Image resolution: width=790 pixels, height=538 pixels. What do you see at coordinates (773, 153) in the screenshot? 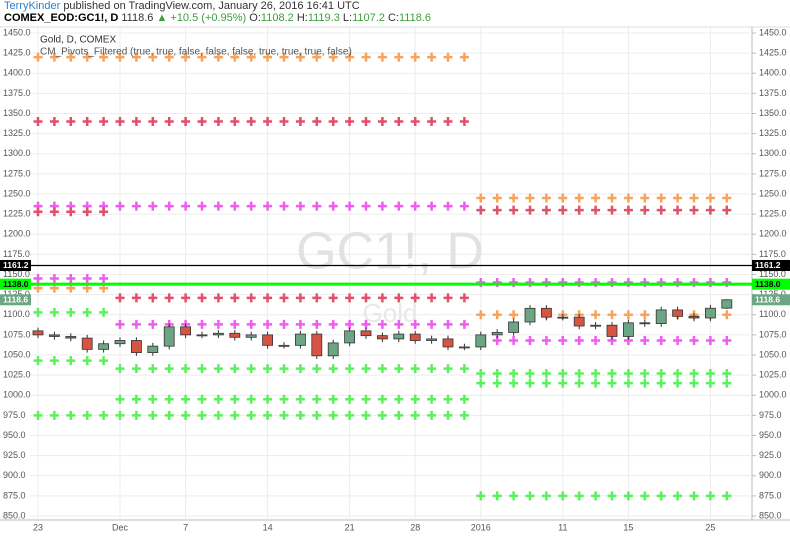
I see `y-tick-label: 1300.0` at bounding box center [773, 153].